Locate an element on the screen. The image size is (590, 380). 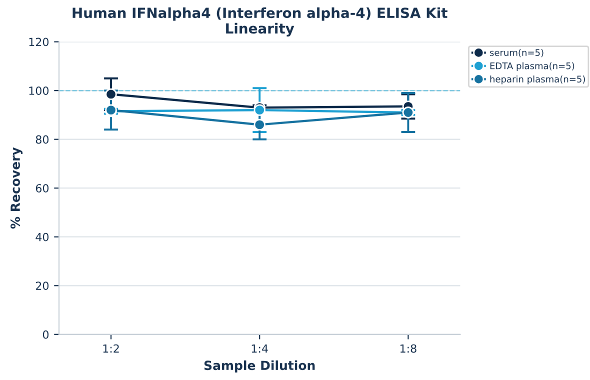
y-tick-label: 120 is located at coordinates (39, 42).